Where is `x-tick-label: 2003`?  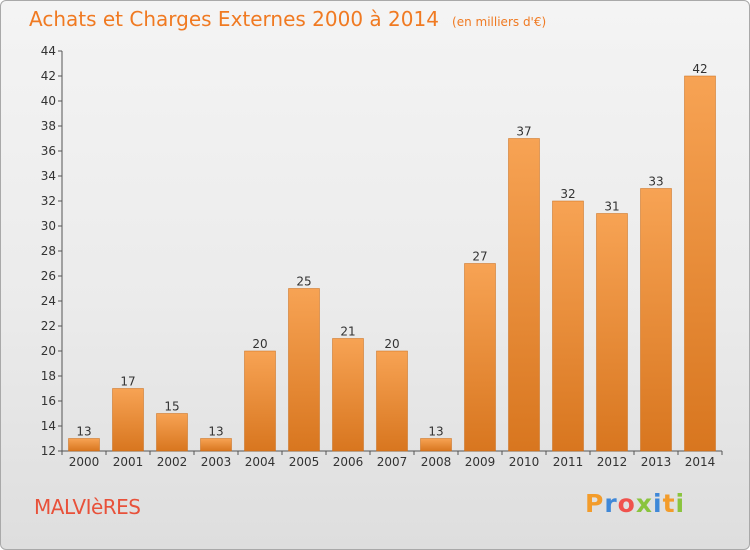 x-tick-label: 2003 is located at coordinates (216, 462).